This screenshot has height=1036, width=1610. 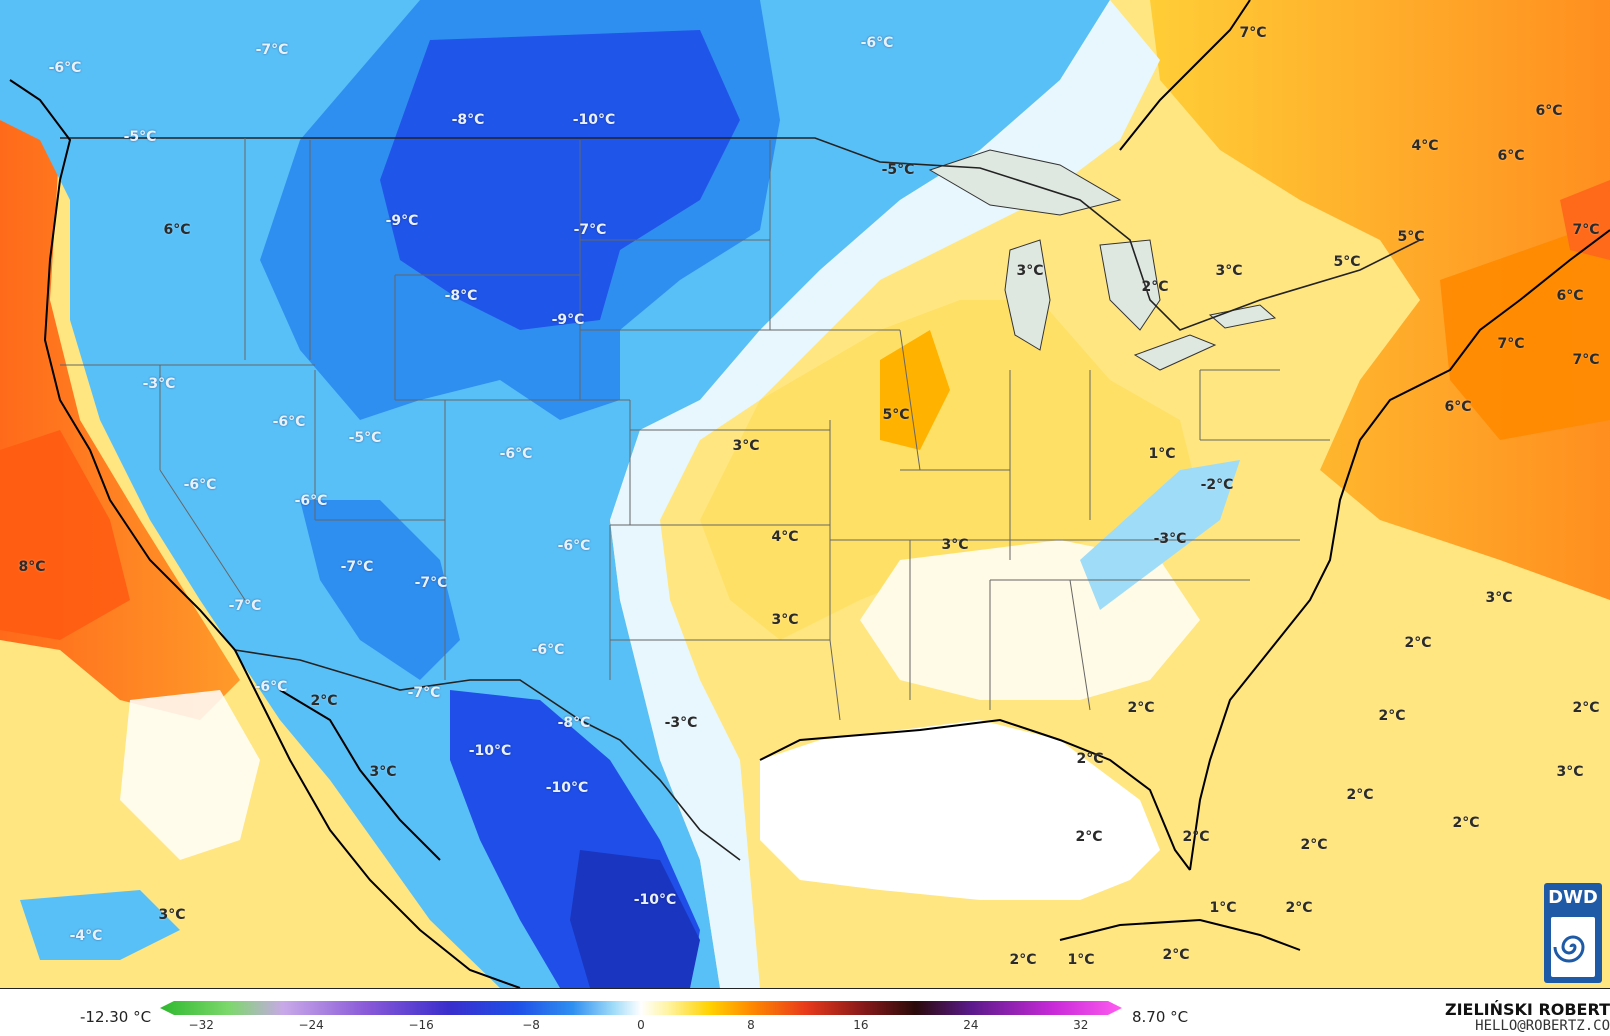 What do you see at coordinates (960, 810) in the screenshot?
I see `gulf-of-mexico` at bounding box center [960, 810].